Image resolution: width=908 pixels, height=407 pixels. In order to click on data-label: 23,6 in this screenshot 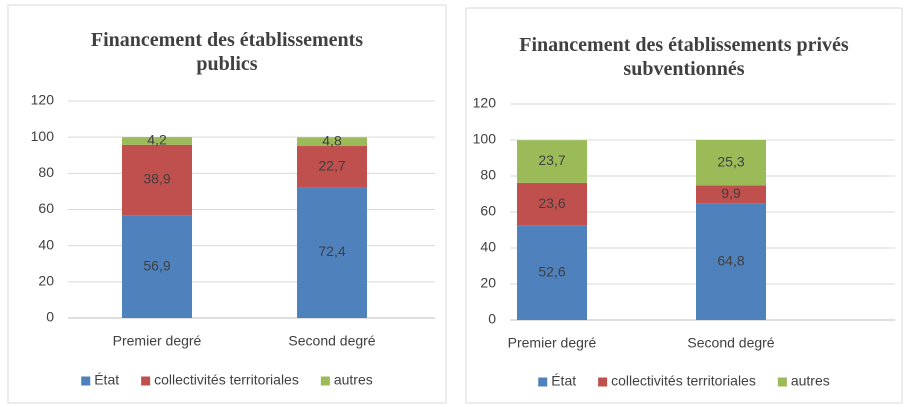, I will do `click(551, 203)`.